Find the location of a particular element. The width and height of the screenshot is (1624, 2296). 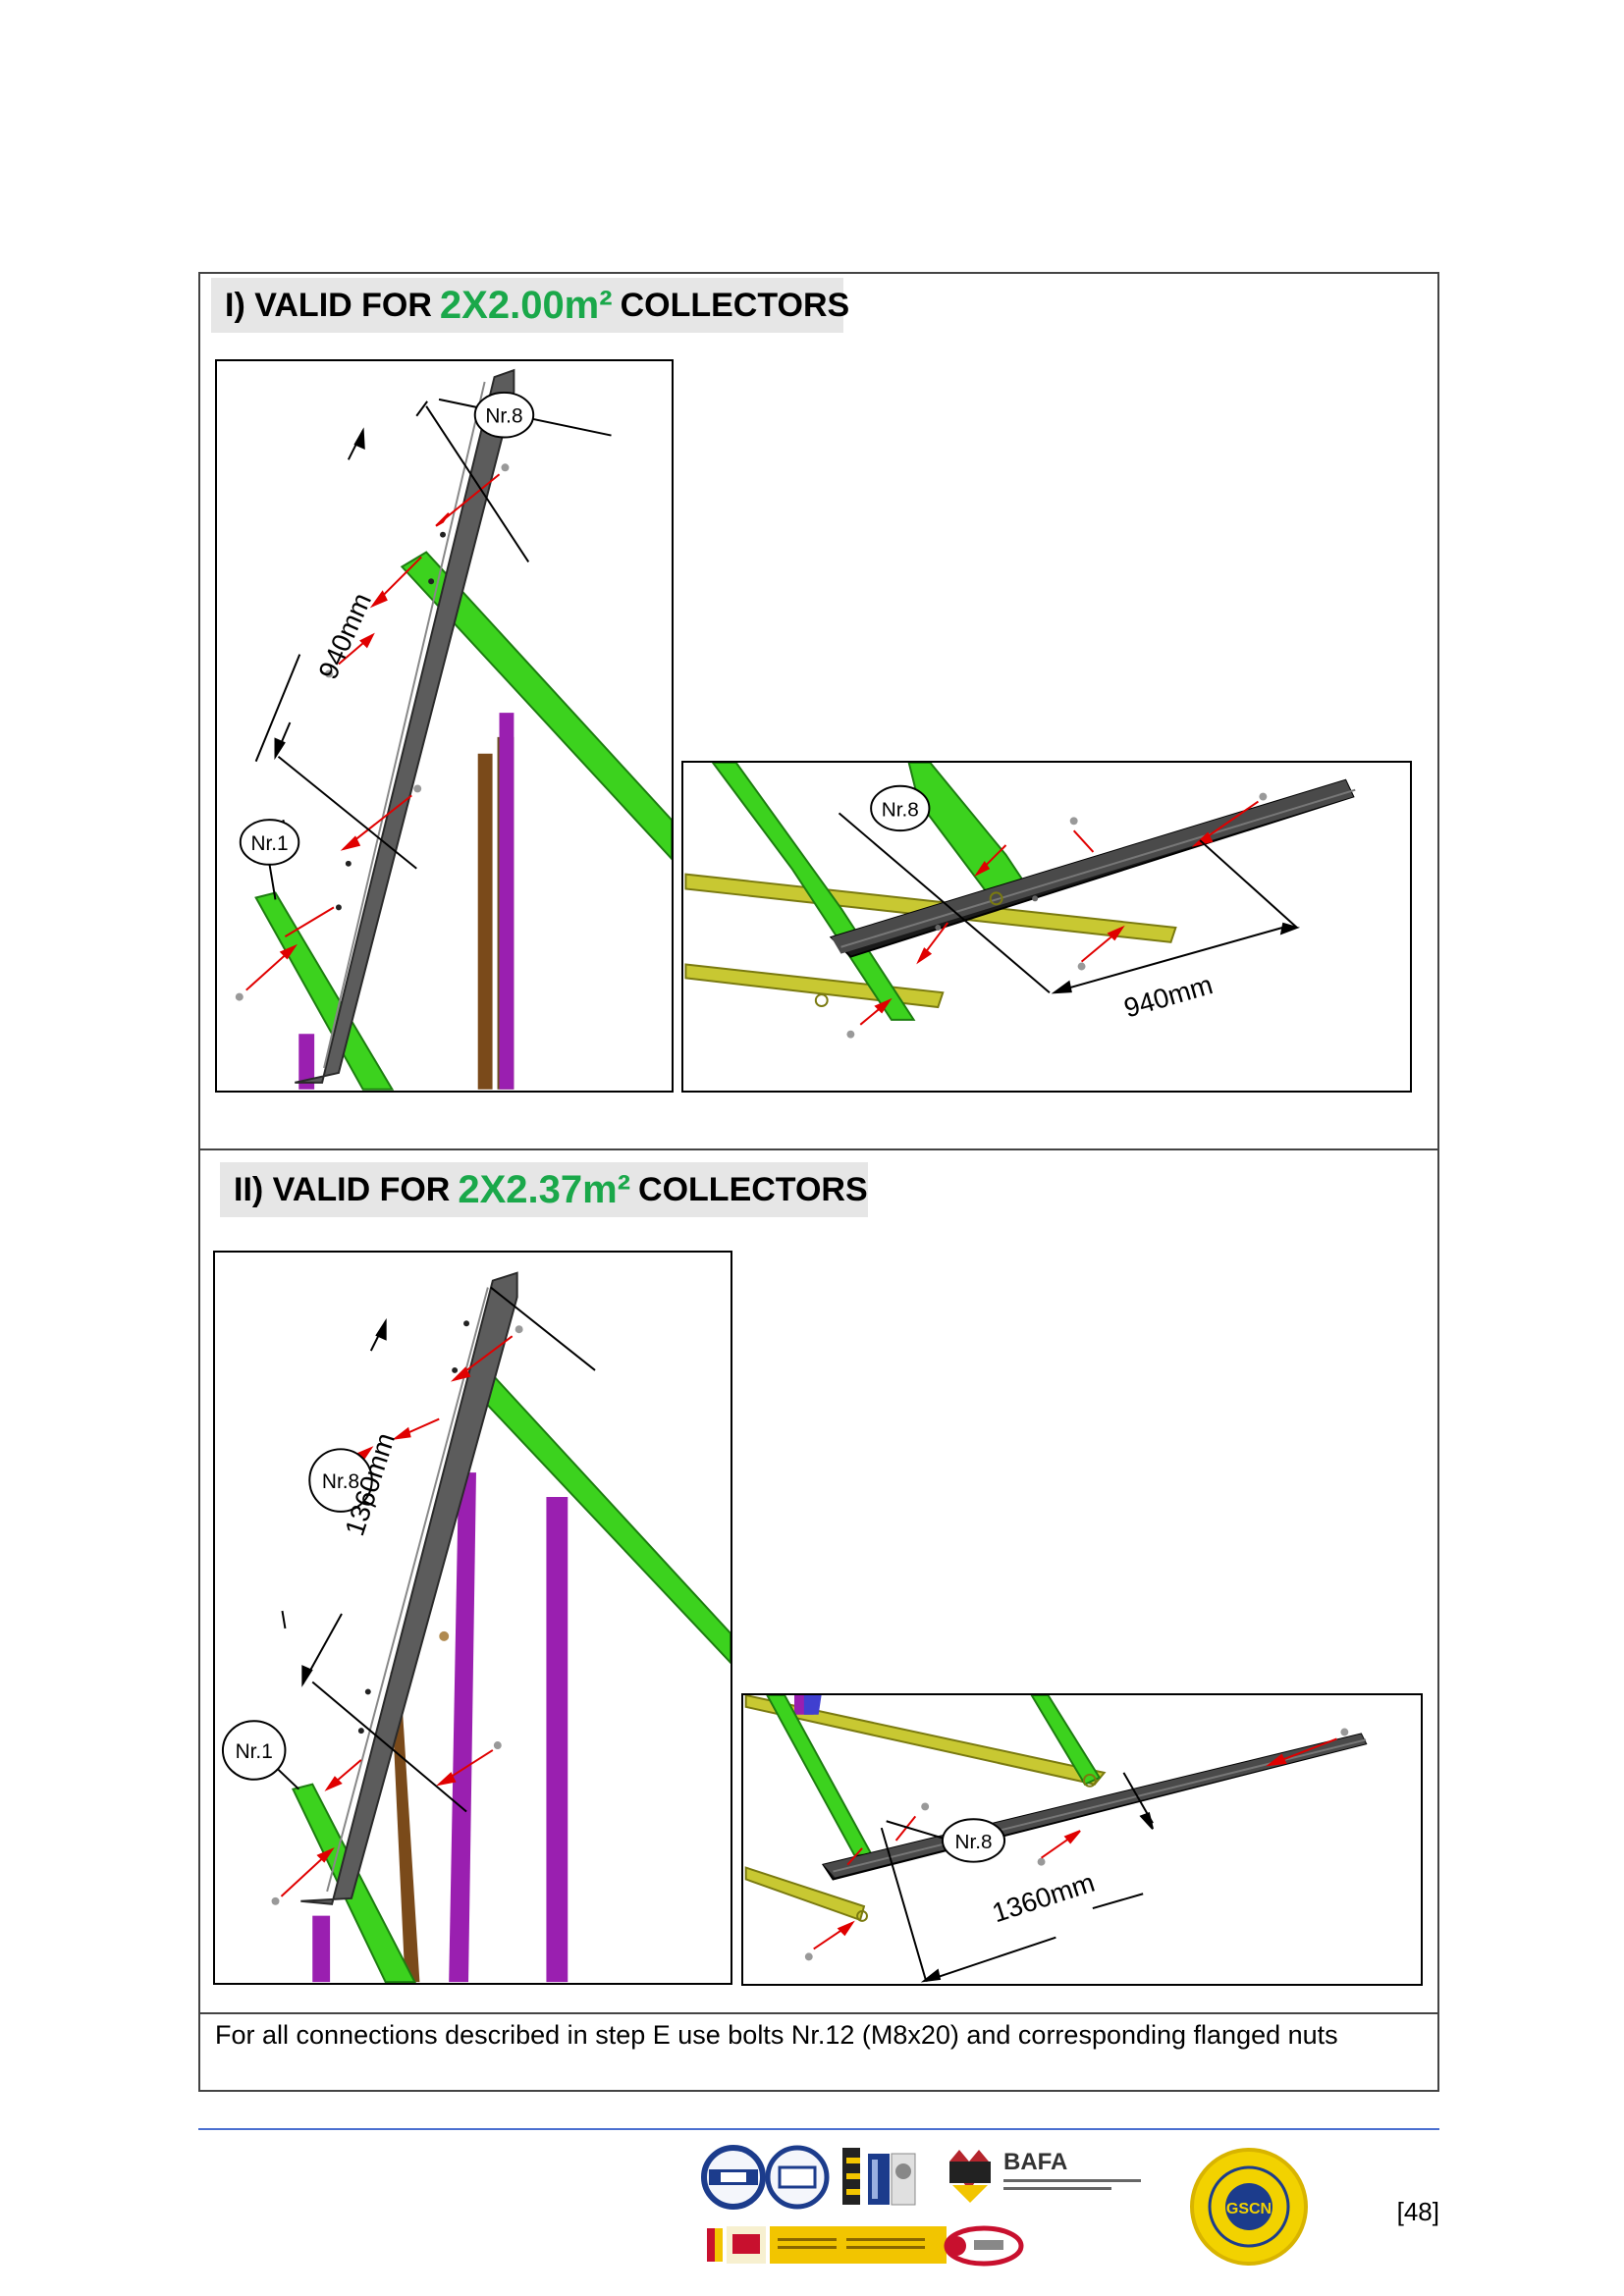

lgai-logo is located at coordinates (797, 2177).